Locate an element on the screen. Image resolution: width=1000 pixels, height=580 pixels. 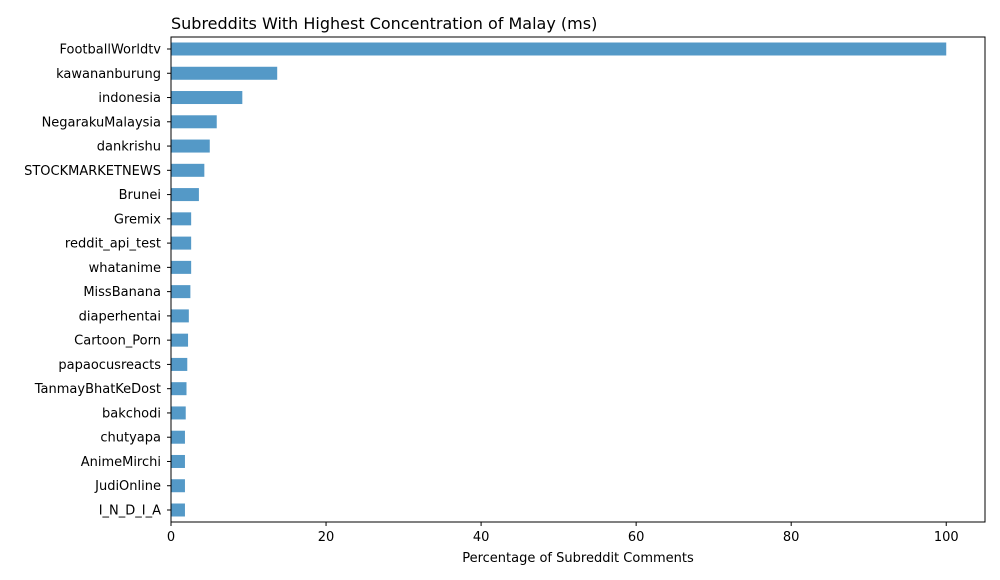
y-tick-label: whatanime is located at coordinates (125, 268).